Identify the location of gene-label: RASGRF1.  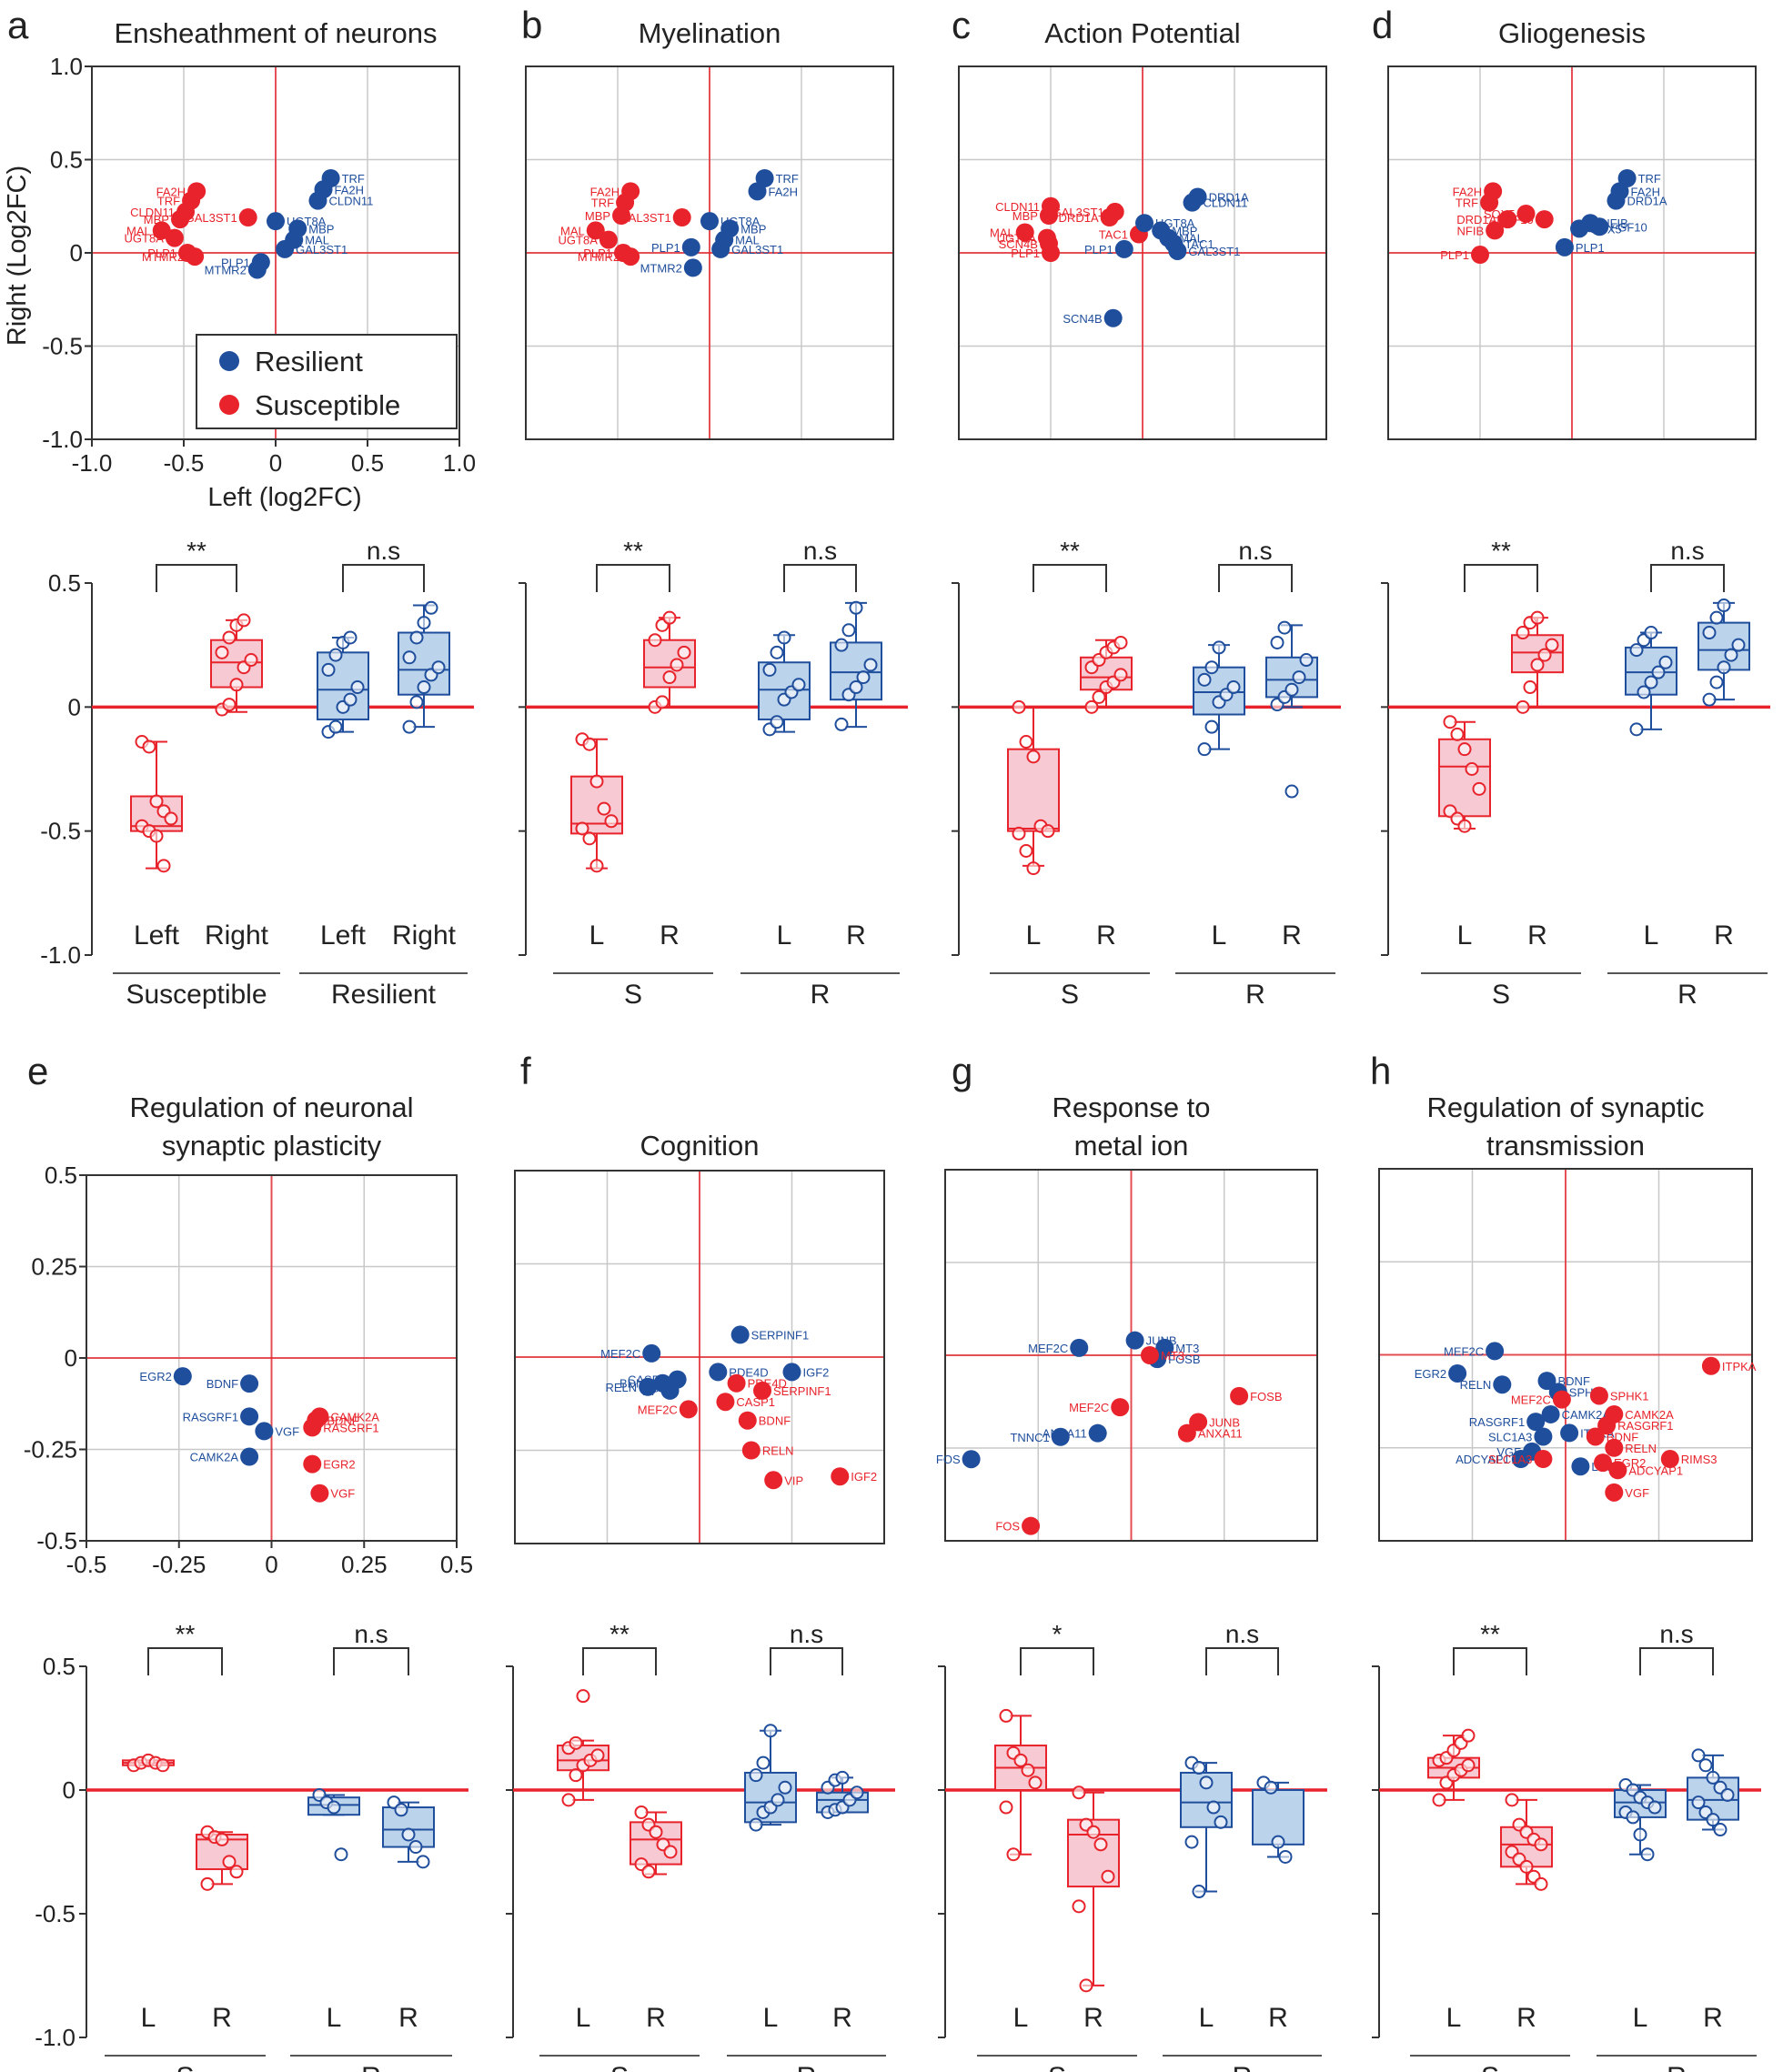
(1497, 1422).